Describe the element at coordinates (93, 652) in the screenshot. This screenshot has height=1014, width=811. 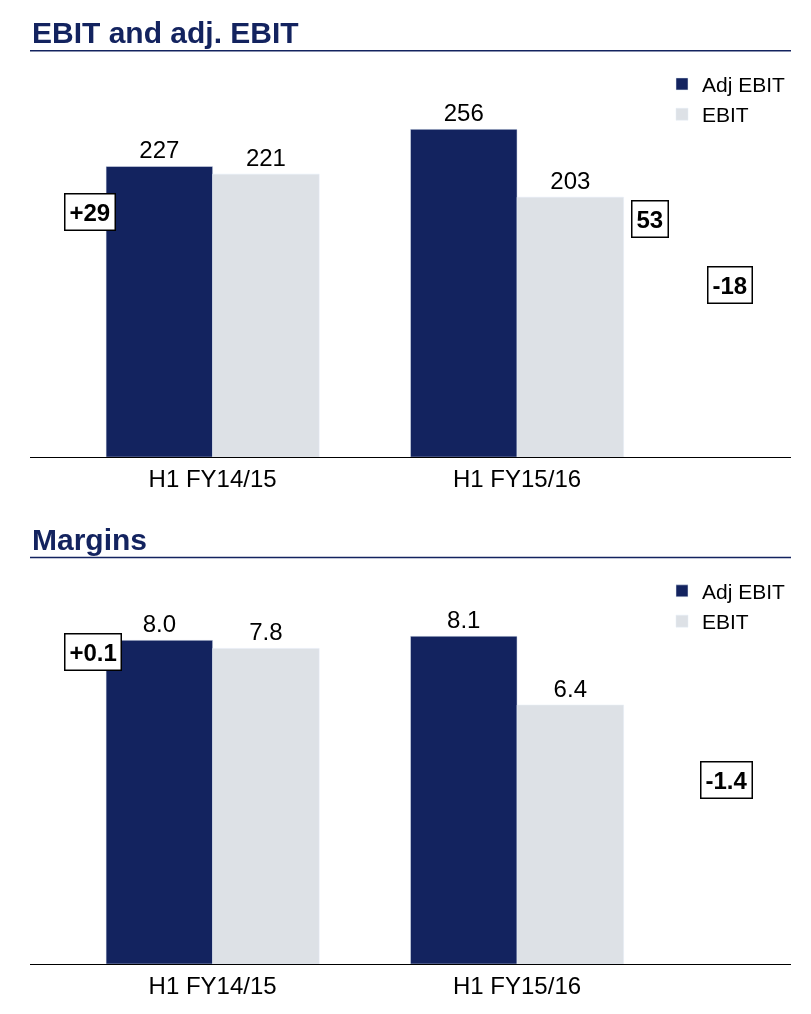
I see `annotation: +0.1` at that location.